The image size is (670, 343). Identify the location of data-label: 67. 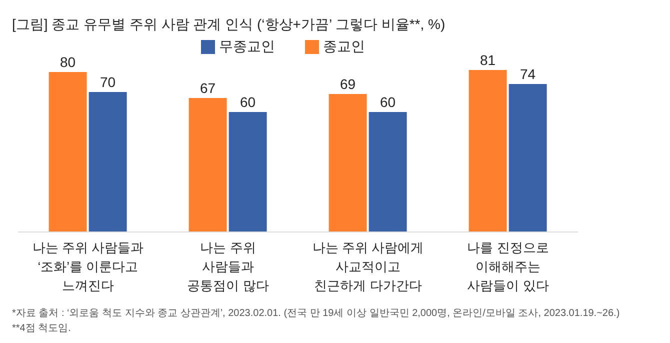
(208, 88).